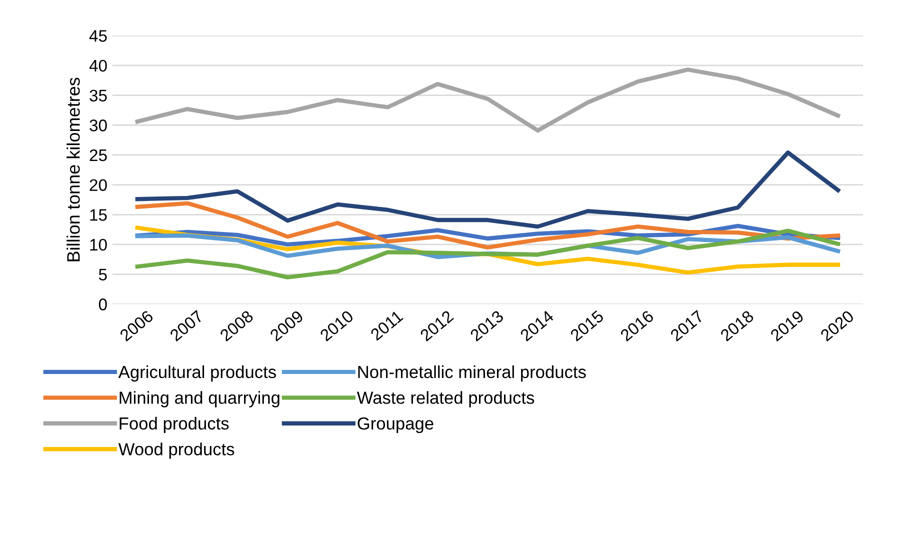 This screenshot has width=899, height=548. What do you see at coordinates (197, 373) in the screenshot?
I see `legend-label: Agricultural products` at bounding box center [197, 373].